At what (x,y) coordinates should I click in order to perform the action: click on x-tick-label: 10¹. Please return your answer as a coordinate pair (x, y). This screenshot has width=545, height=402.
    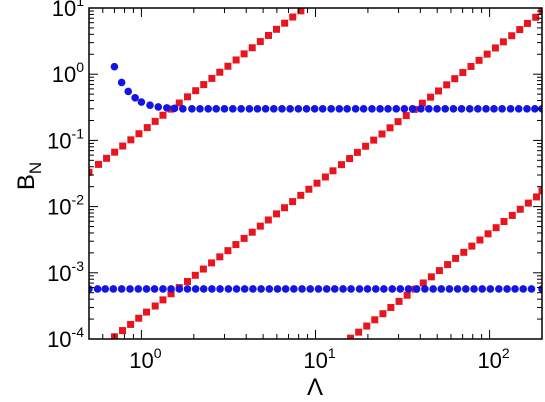
    Looking at the image, I should click on (319, 359).